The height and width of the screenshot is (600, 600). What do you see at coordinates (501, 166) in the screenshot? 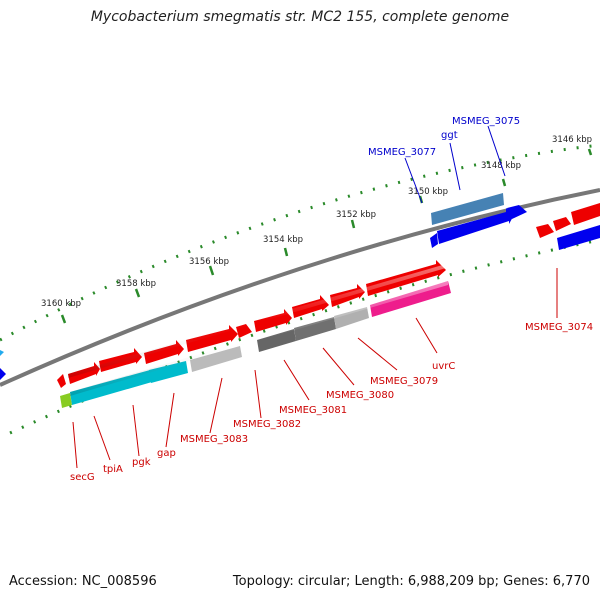
I see `scale-label-3148: 3148 kbp` at bounding box center [501, 166].